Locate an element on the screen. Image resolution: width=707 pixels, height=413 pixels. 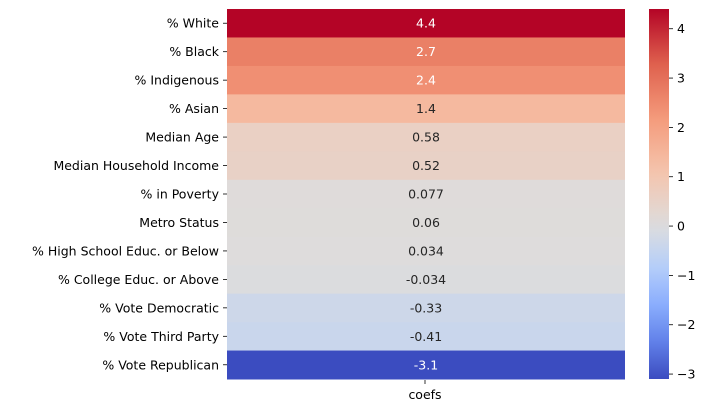
cell-value-label: 0.58 is located at coordinates (426, 137).